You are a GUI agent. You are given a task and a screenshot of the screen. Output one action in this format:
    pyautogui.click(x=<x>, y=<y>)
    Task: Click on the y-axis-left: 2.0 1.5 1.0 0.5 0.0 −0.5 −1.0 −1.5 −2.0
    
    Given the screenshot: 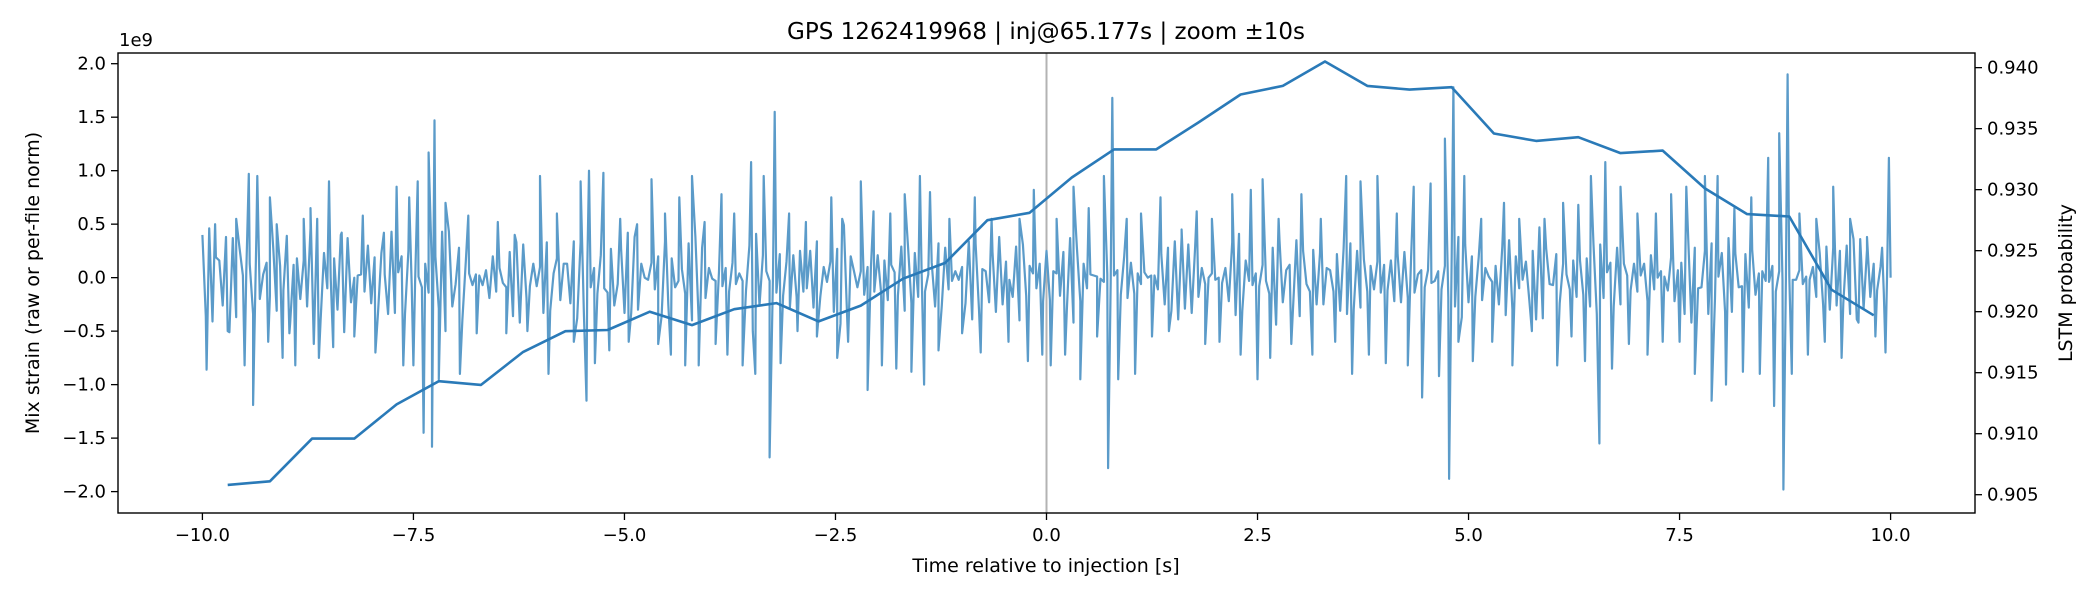 What is the action you would take?
    pyautogui.click(x=90, y=278)
    